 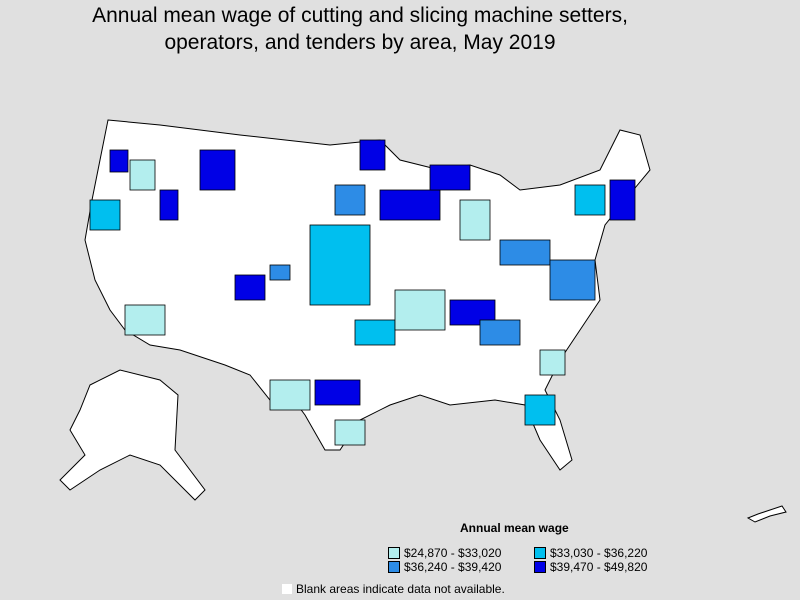 I want to click on legend-item: $33,030 - $36,220, so click(x=590, y=553).